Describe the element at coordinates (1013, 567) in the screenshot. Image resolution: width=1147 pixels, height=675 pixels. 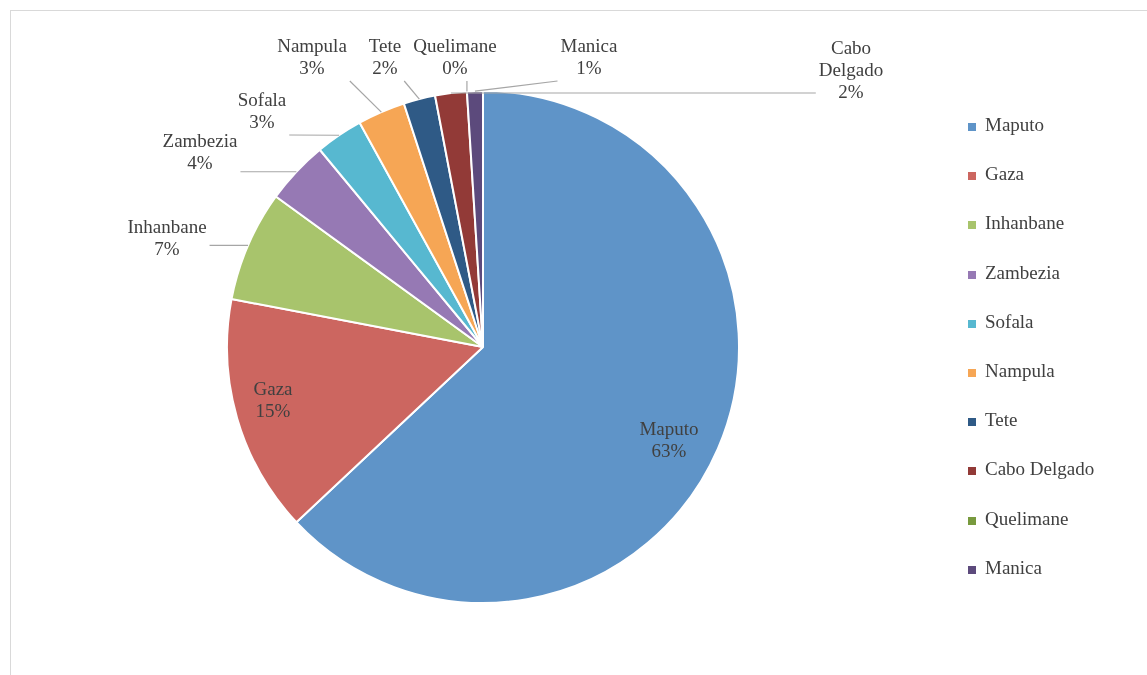
I see `legend-label: Manica` at that location.